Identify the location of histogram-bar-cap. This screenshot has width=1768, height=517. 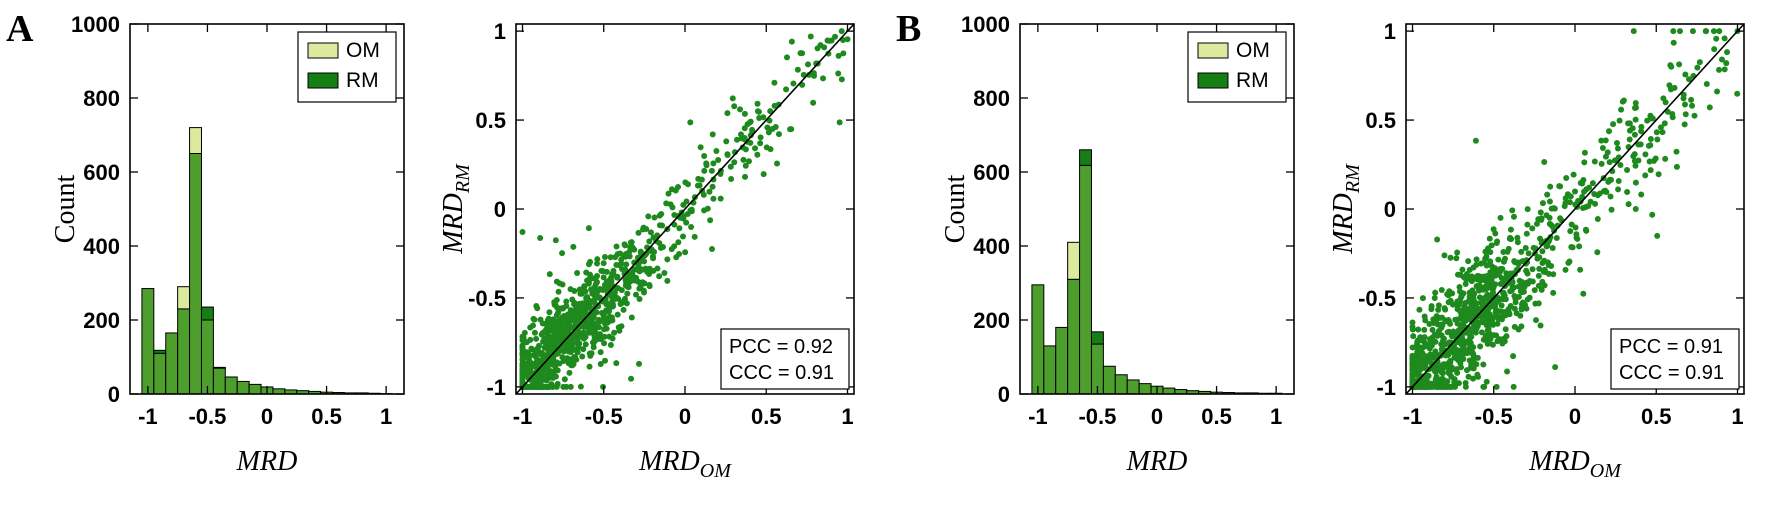
(195, 140).